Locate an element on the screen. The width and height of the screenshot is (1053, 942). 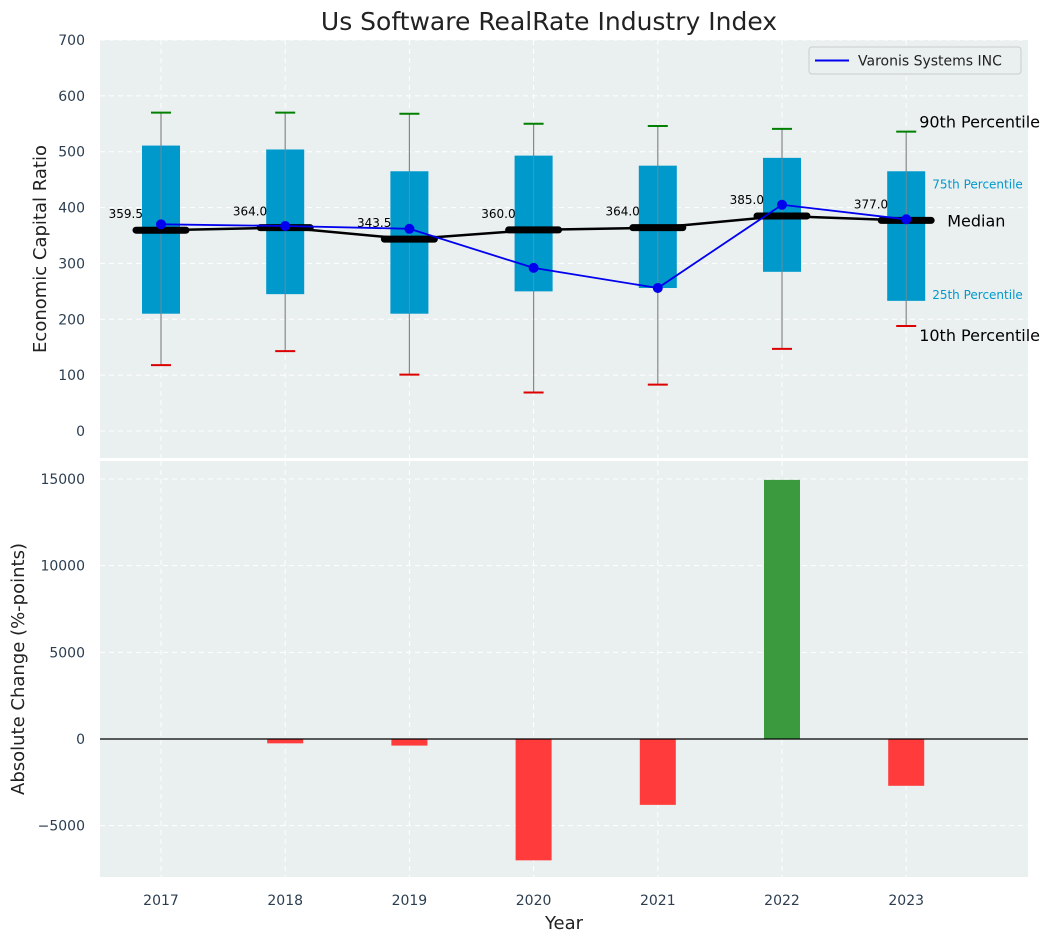
top-y-tick-label: 200 is located at coordinates (71, 320).